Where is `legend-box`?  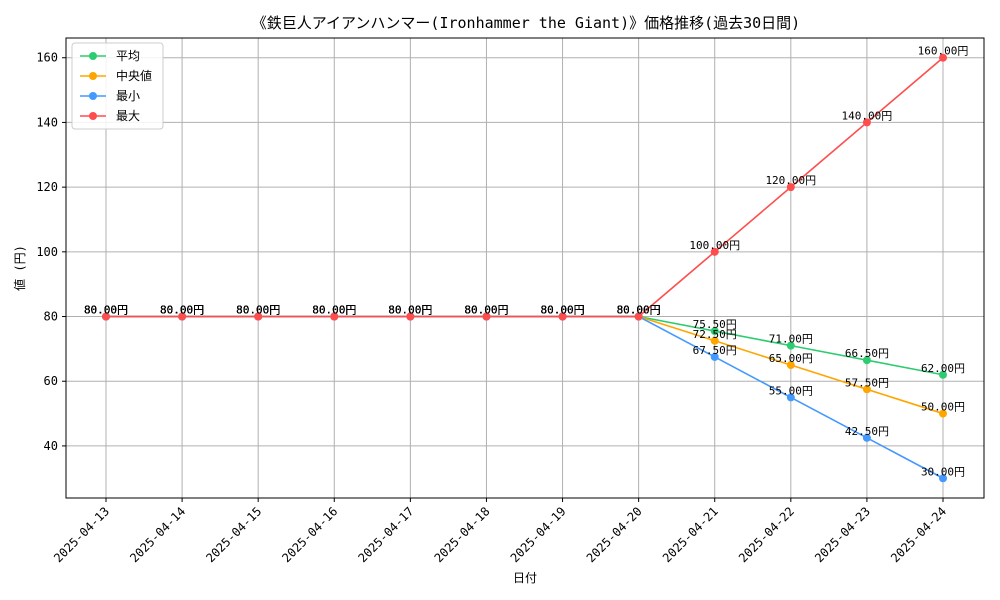
legend-box is located at coordinates (117, 86).